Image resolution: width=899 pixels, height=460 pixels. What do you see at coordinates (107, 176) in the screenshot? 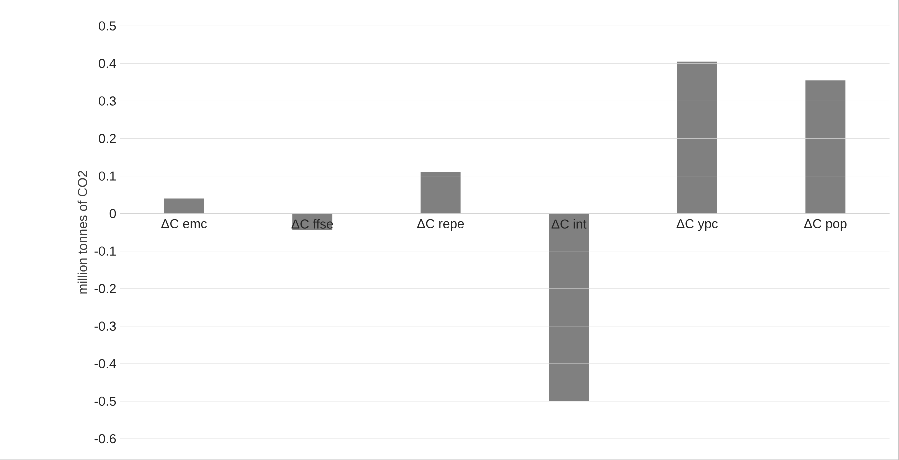
I see `y-tick-label: 0.1` at bounding box center [107, 176].